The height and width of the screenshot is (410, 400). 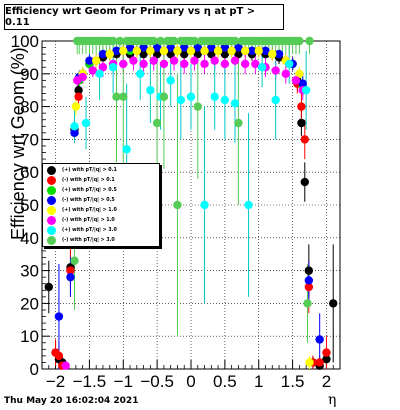 What do you see at coordinates (29, 205) in the screenshot?
I see `y-tick-label: 50` at bounding box center [29, 205].